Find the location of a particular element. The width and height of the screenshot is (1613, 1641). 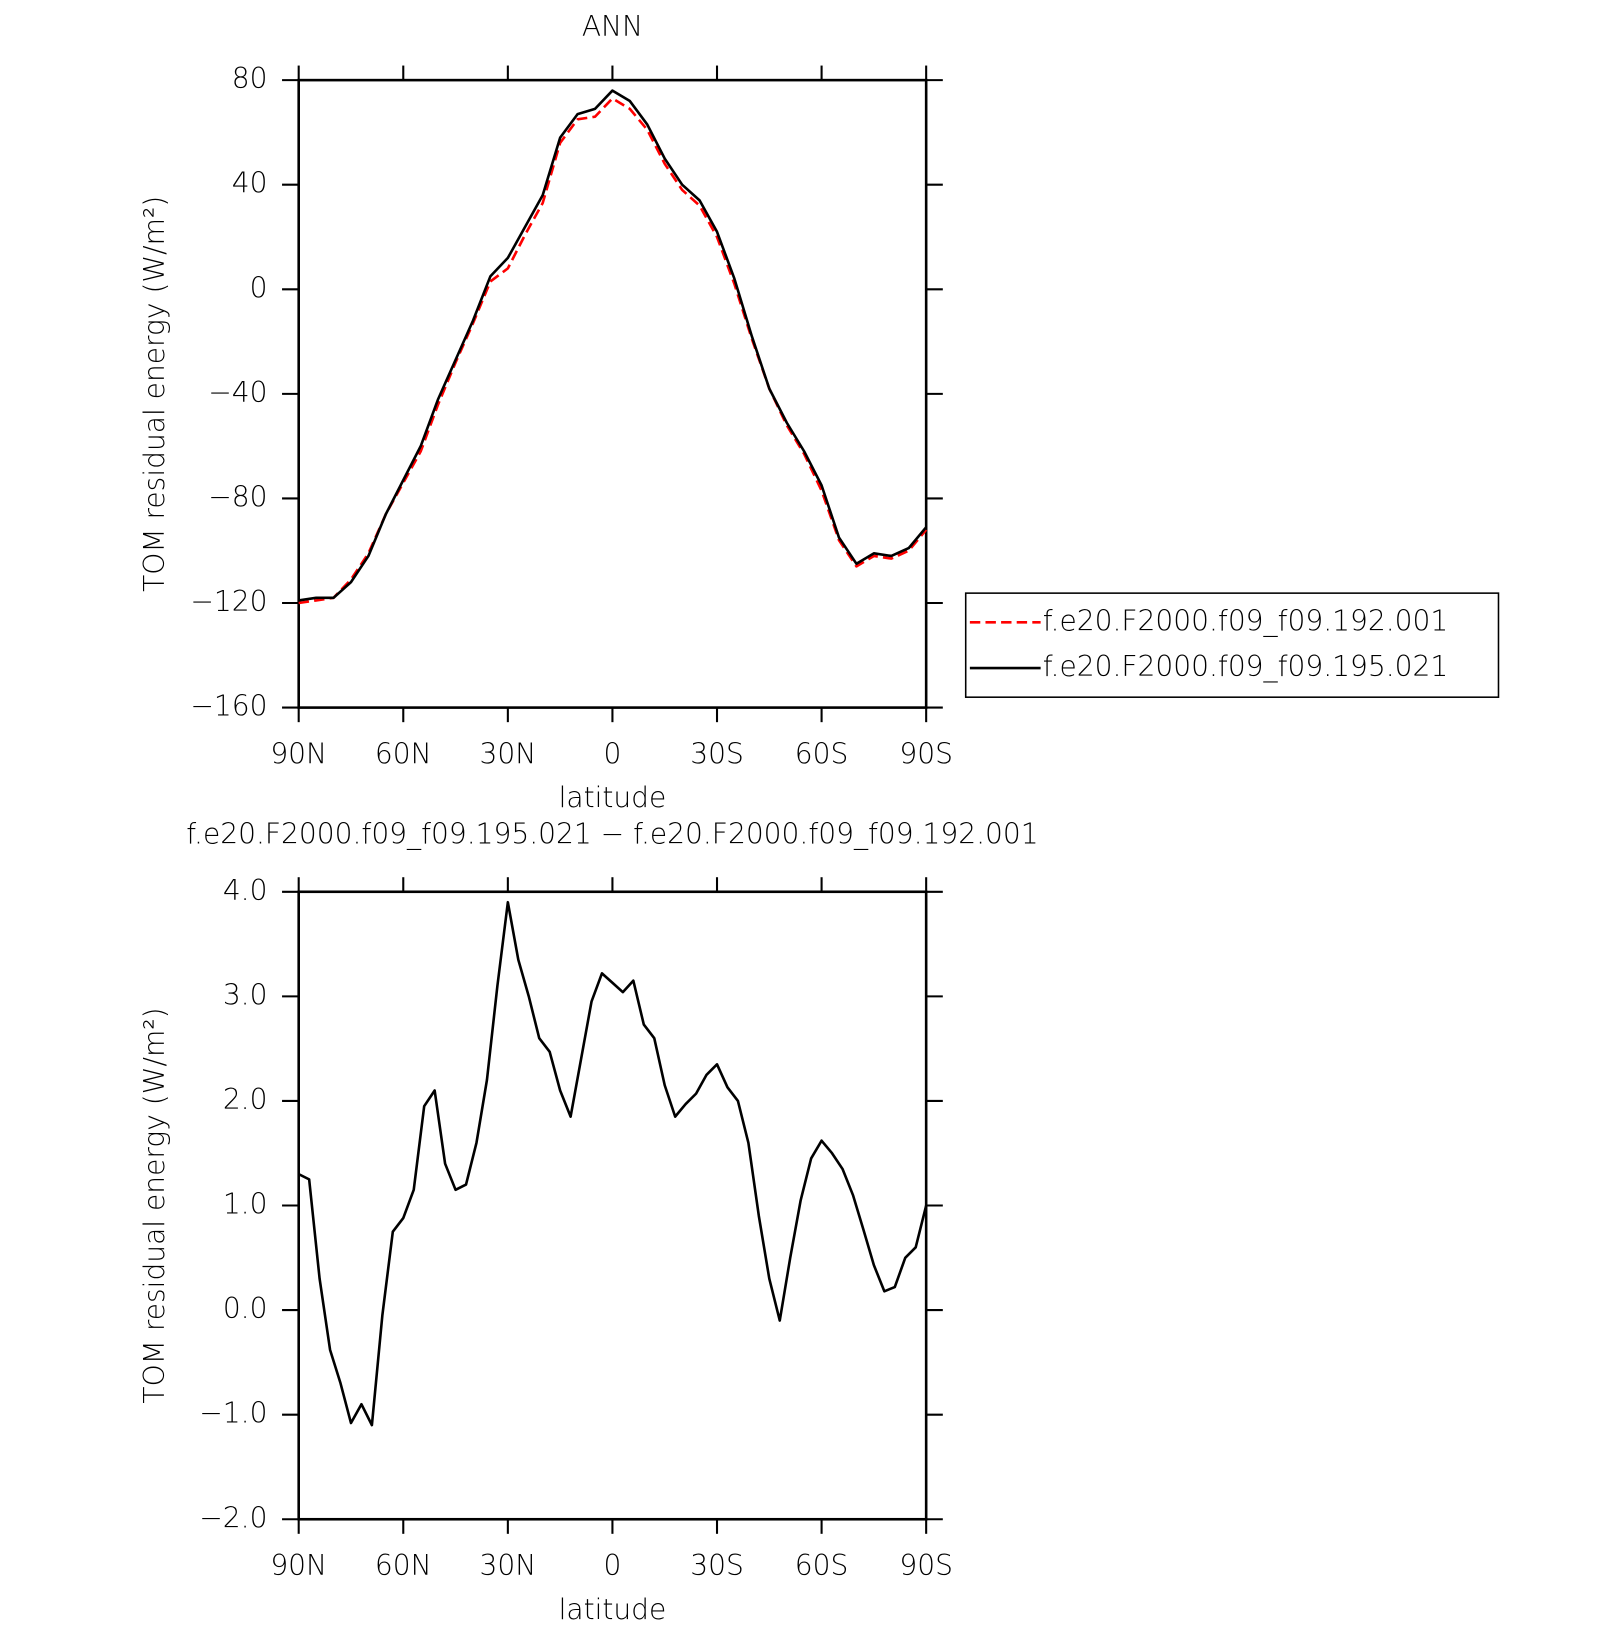

y-tick-label: 4.0 is located at coordinates (245, 890).